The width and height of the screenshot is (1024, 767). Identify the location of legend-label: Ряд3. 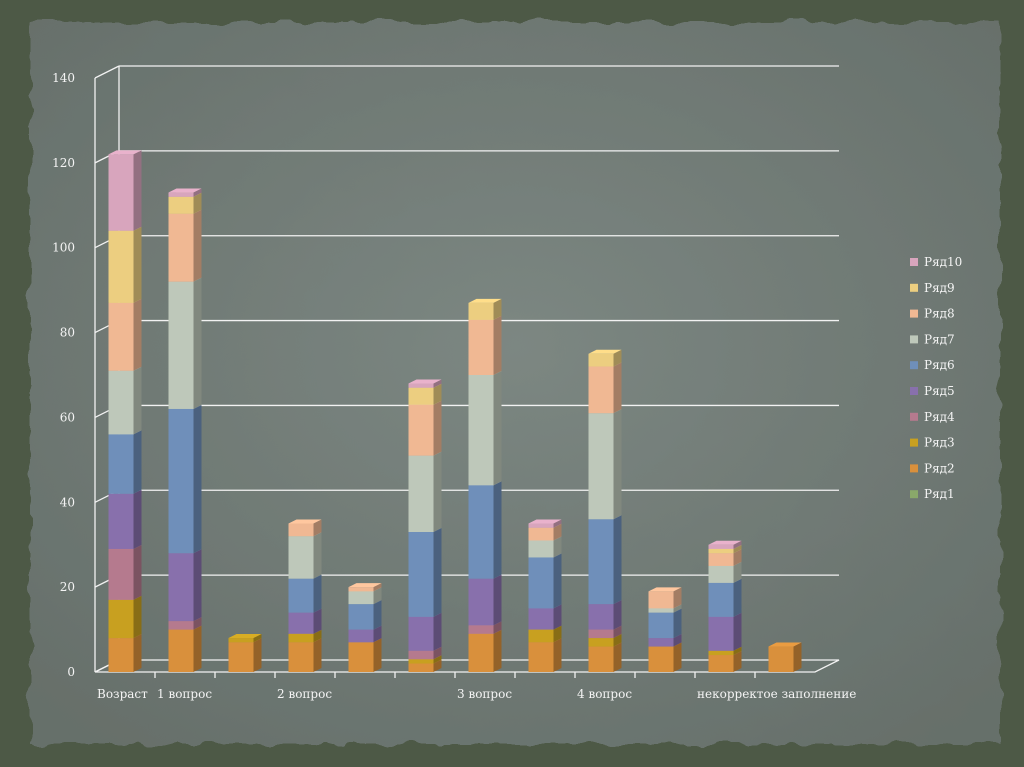
(939, 443).